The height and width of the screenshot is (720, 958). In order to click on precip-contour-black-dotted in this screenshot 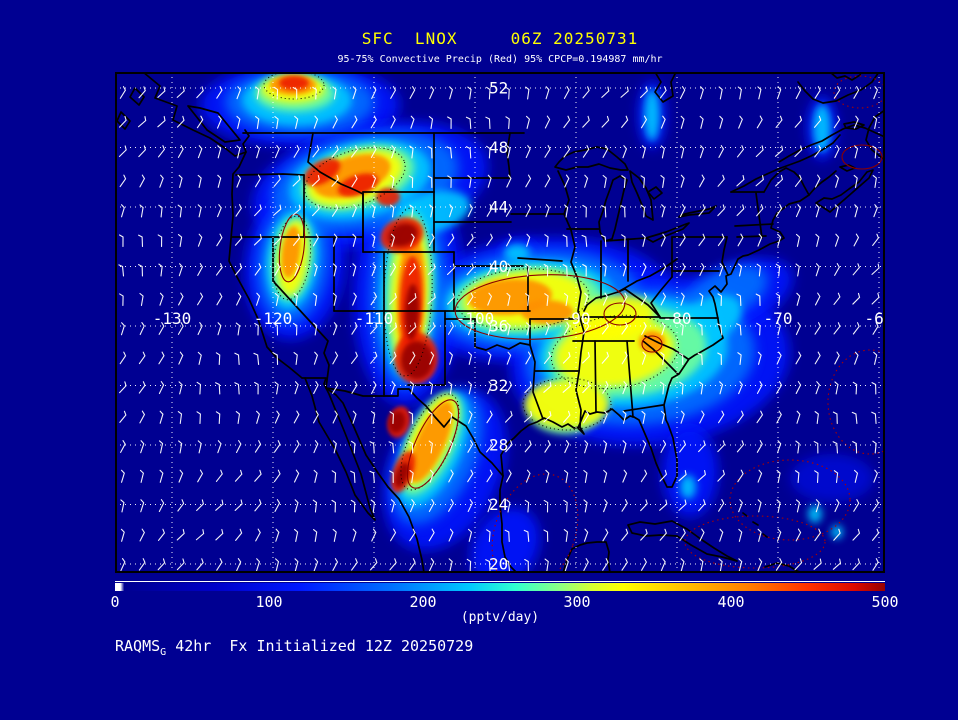, I will do `click(294, 86)`.